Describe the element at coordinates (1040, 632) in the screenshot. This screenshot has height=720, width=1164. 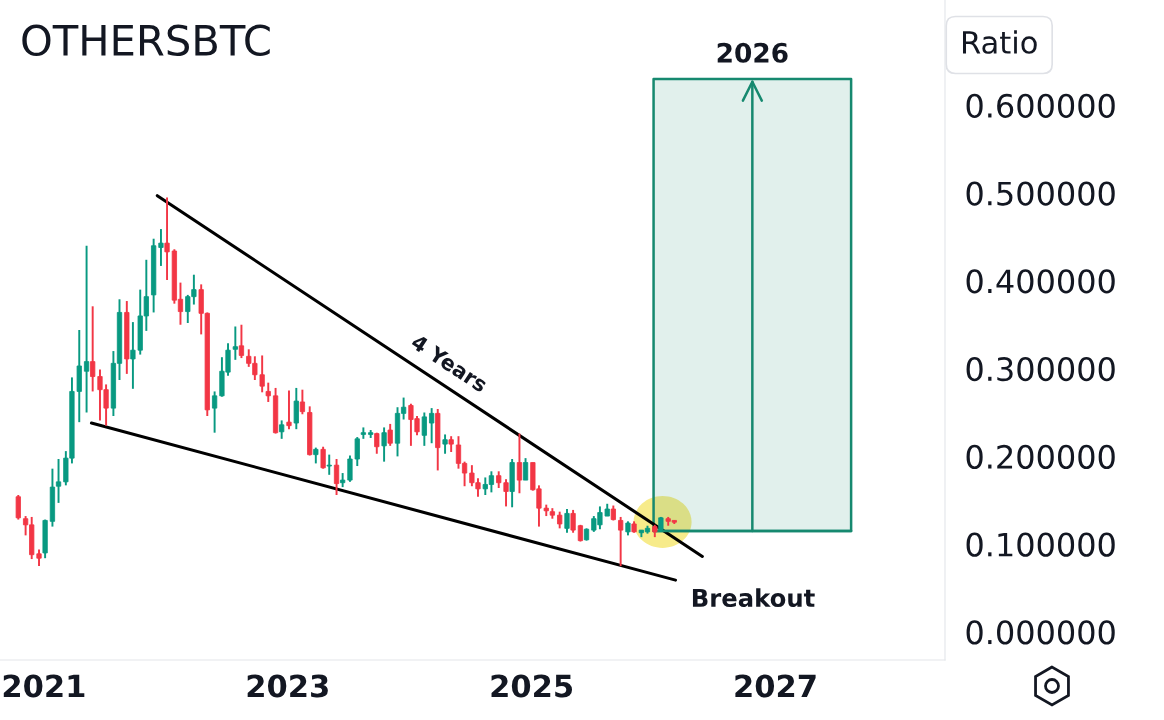
I see `y-tick-label: 0.000000` at that location.